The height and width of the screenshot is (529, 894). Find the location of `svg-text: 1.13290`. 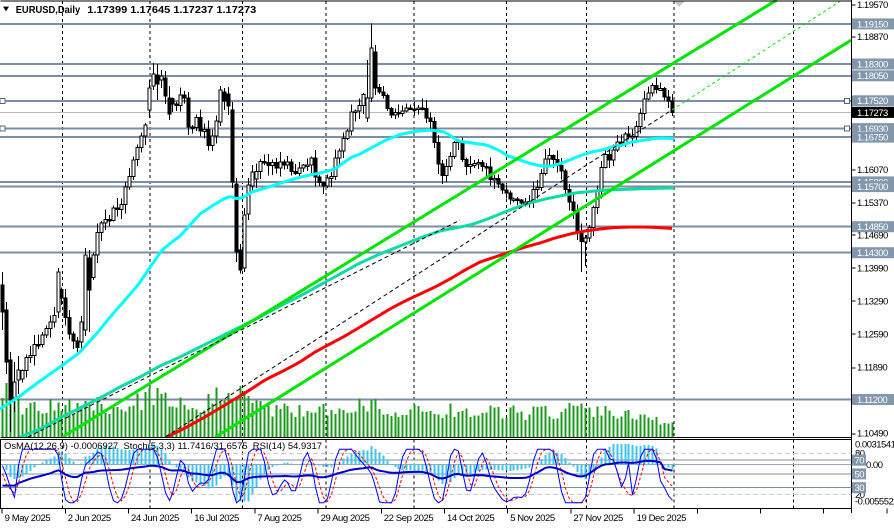

svg-text: 1.13290 is located at coordinates (872, 301).